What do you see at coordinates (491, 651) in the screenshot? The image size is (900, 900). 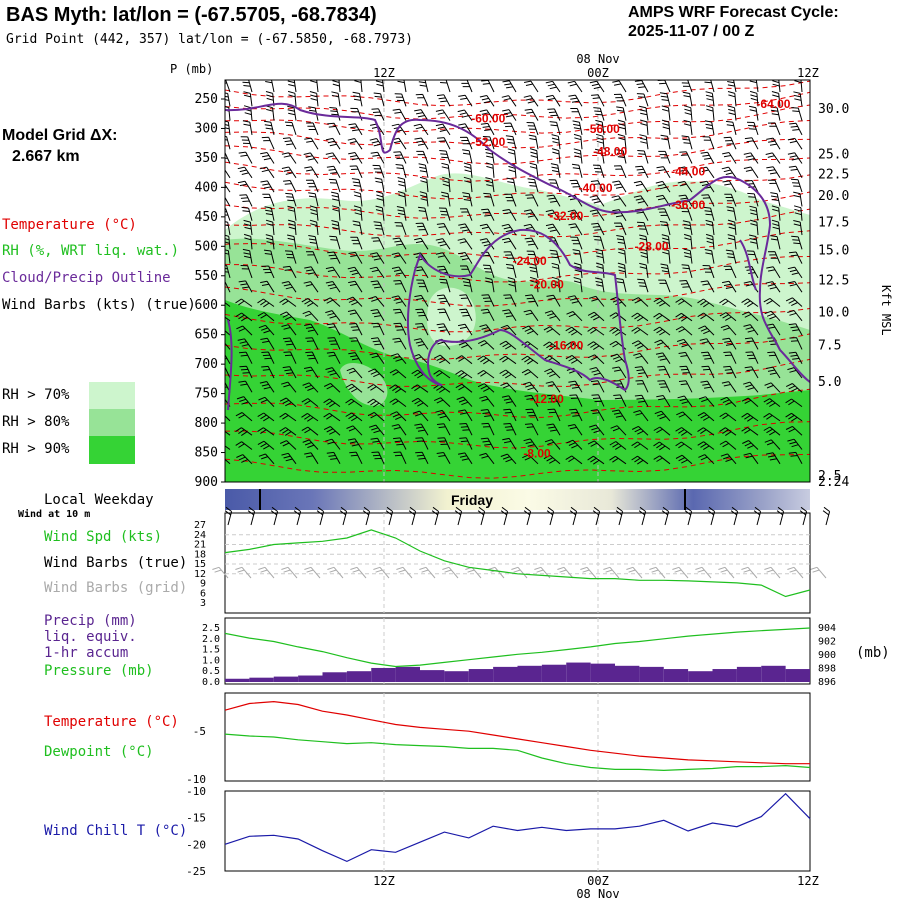 I see `precip-panel-gridlines` at bounding box center [491, 651].